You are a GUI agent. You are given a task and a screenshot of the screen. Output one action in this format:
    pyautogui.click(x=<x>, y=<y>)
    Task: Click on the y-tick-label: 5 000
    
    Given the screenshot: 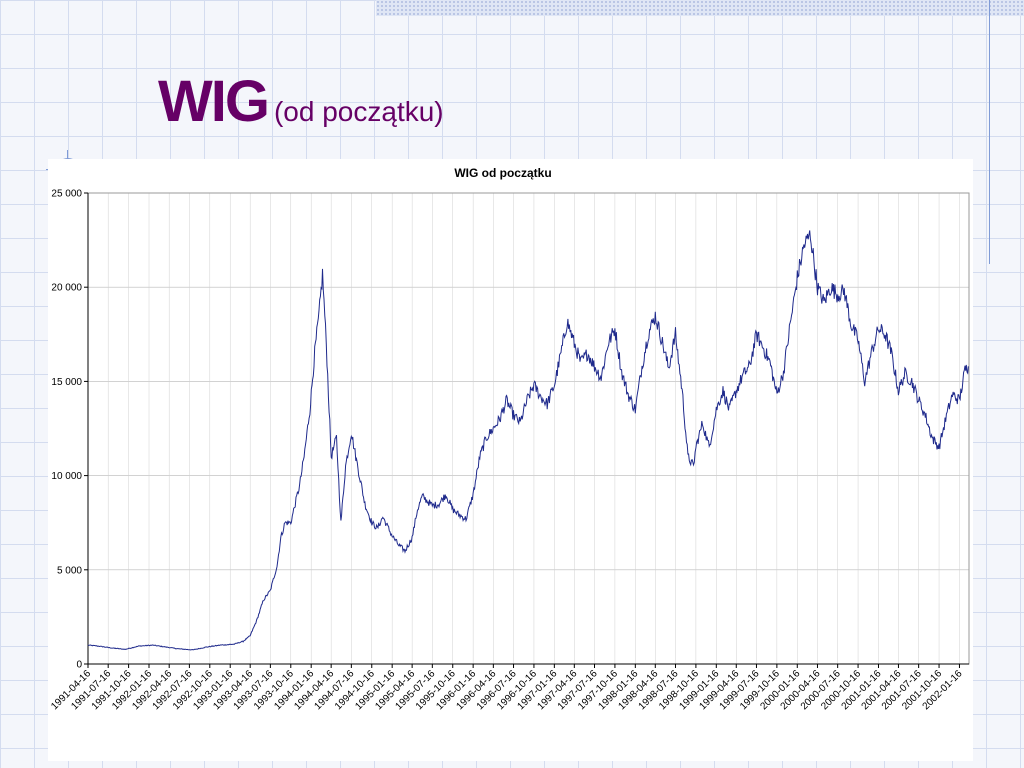 What is the action you would take?
    pyautogui.click(x=69, y=570)
    